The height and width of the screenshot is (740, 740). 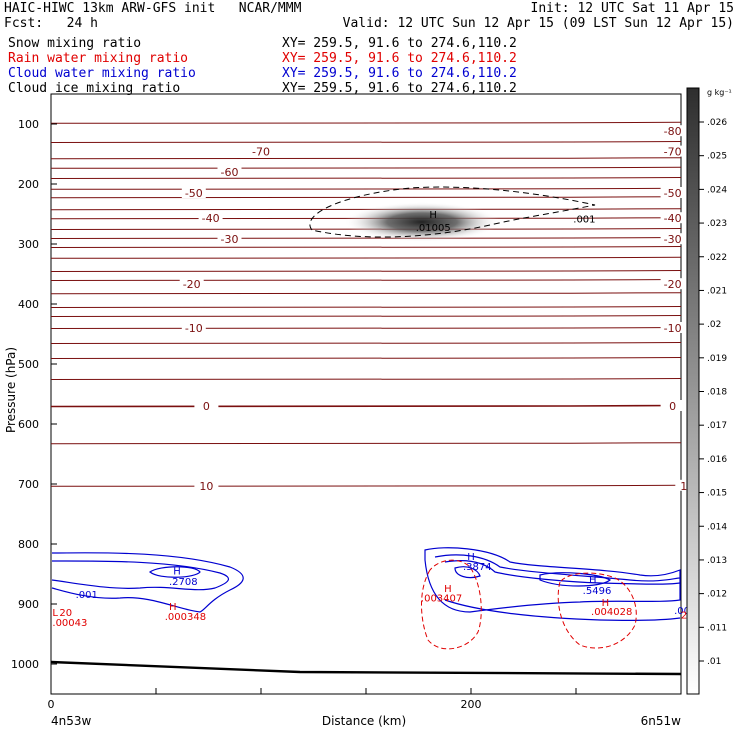 I want to click on colorbar-tick-label: .015, so click(x=717, y=494).